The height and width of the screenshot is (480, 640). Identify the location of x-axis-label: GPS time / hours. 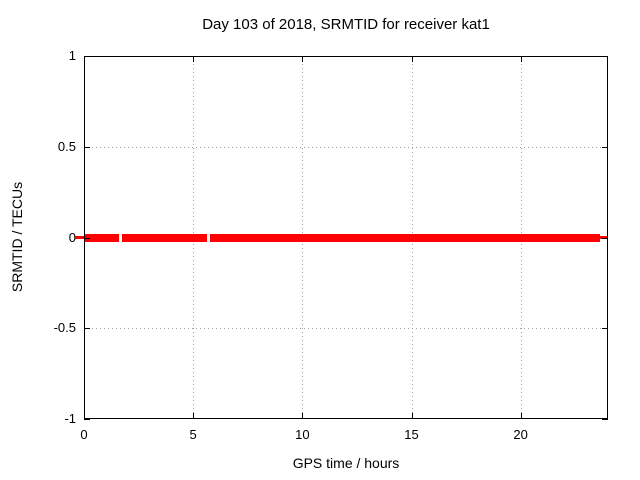
(346, 463).